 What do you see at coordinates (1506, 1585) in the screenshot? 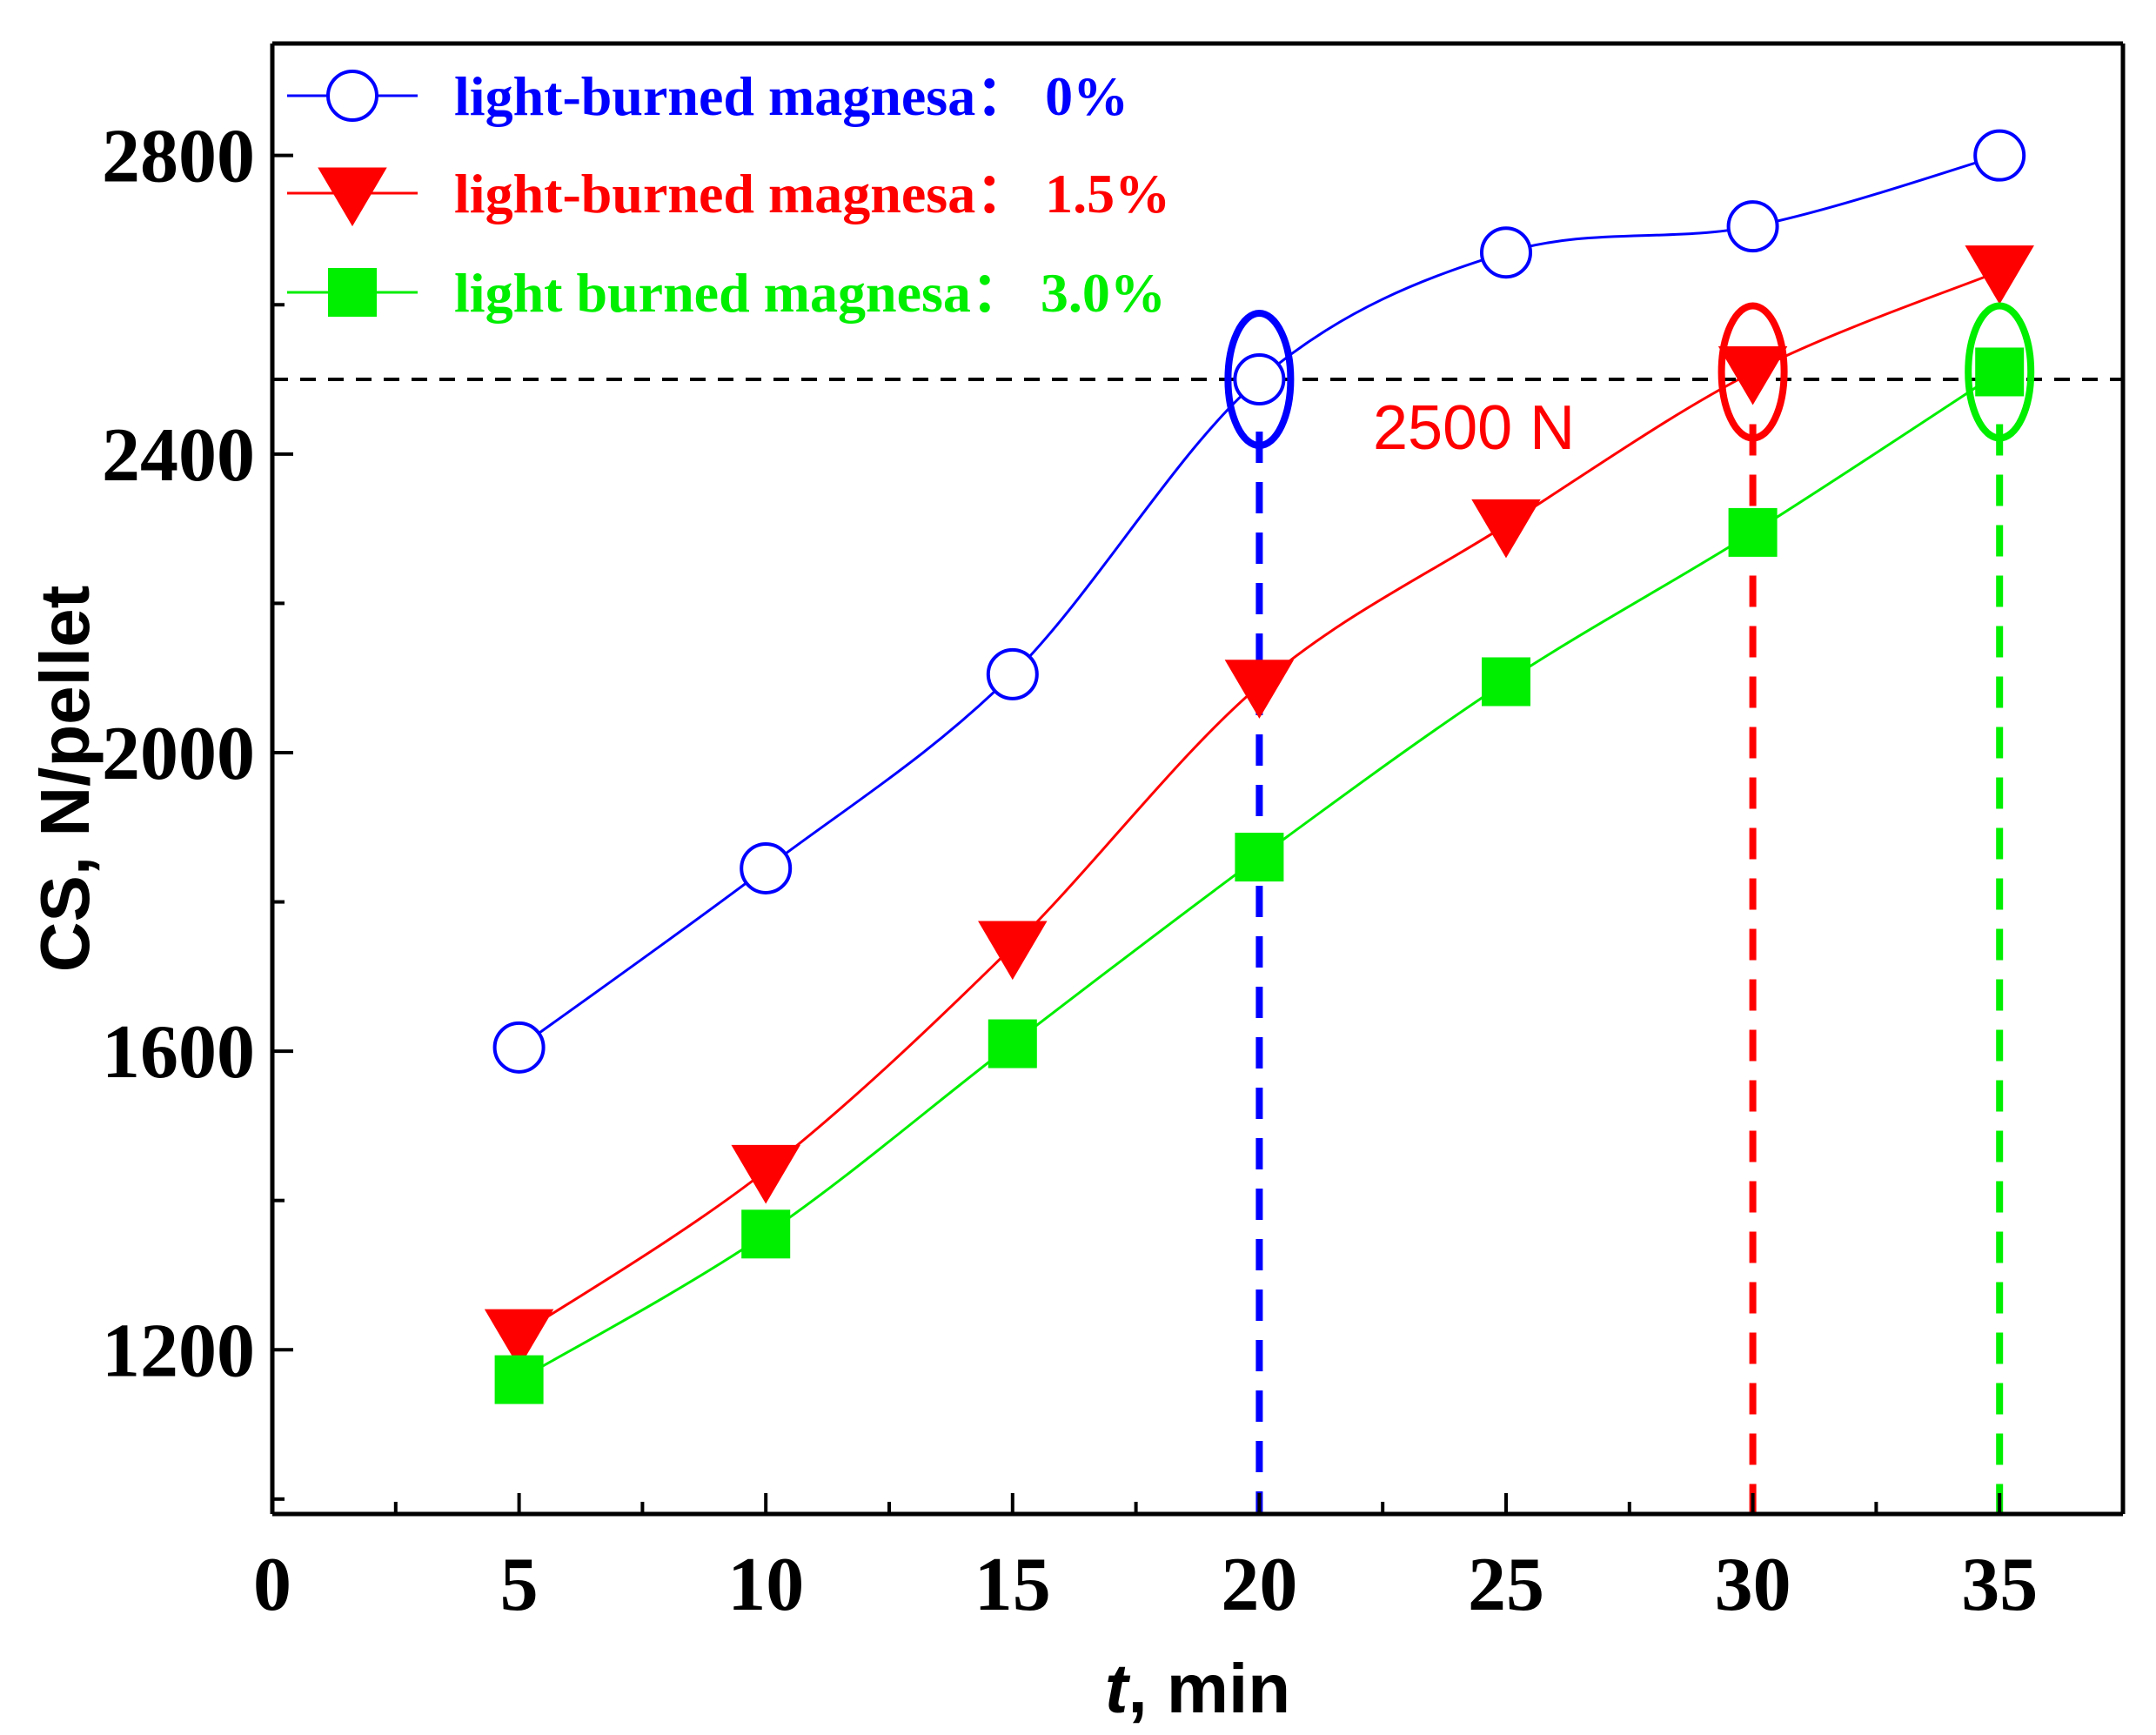
I see `x-tick-label-5: 25` at bounding box center [1506, 1585].